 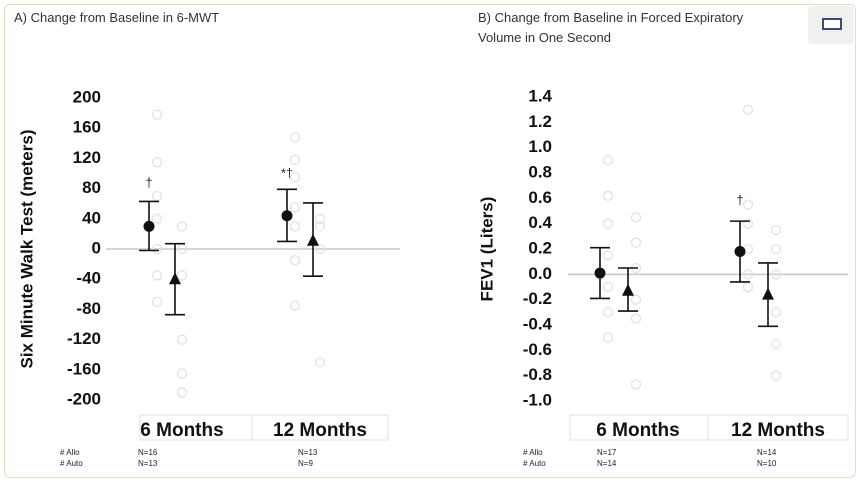 What do you see at coordinates (538, 323) in the screenshot?
I see `y-tick-label: -0.4` at bounding box center [538, 323].